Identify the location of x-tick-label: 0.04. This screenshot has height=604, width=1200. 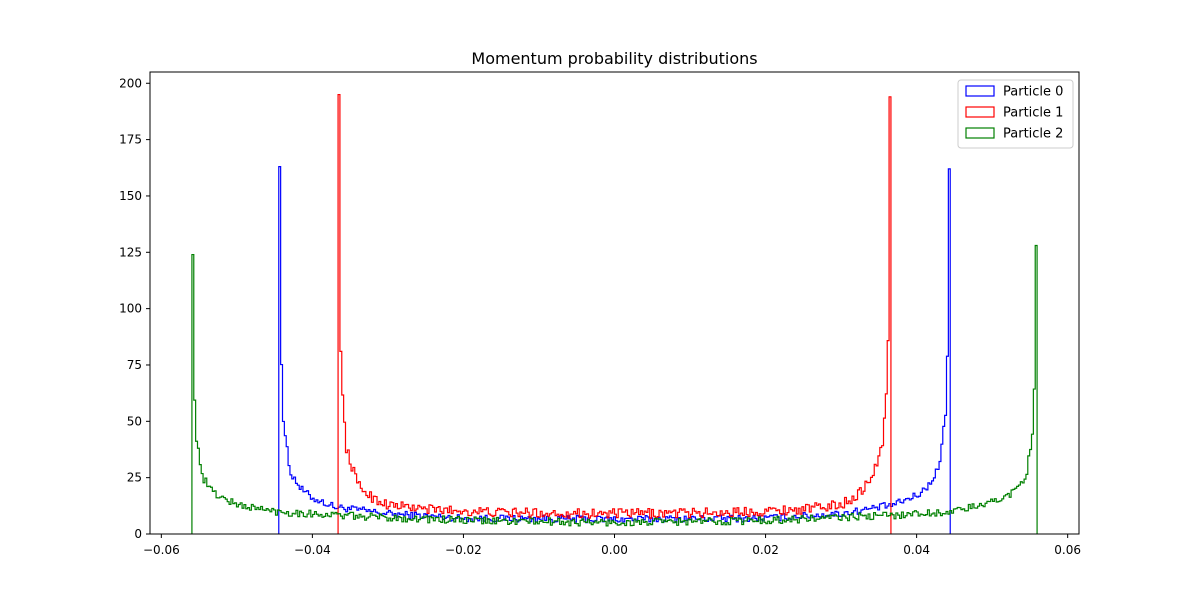
(916, 550).